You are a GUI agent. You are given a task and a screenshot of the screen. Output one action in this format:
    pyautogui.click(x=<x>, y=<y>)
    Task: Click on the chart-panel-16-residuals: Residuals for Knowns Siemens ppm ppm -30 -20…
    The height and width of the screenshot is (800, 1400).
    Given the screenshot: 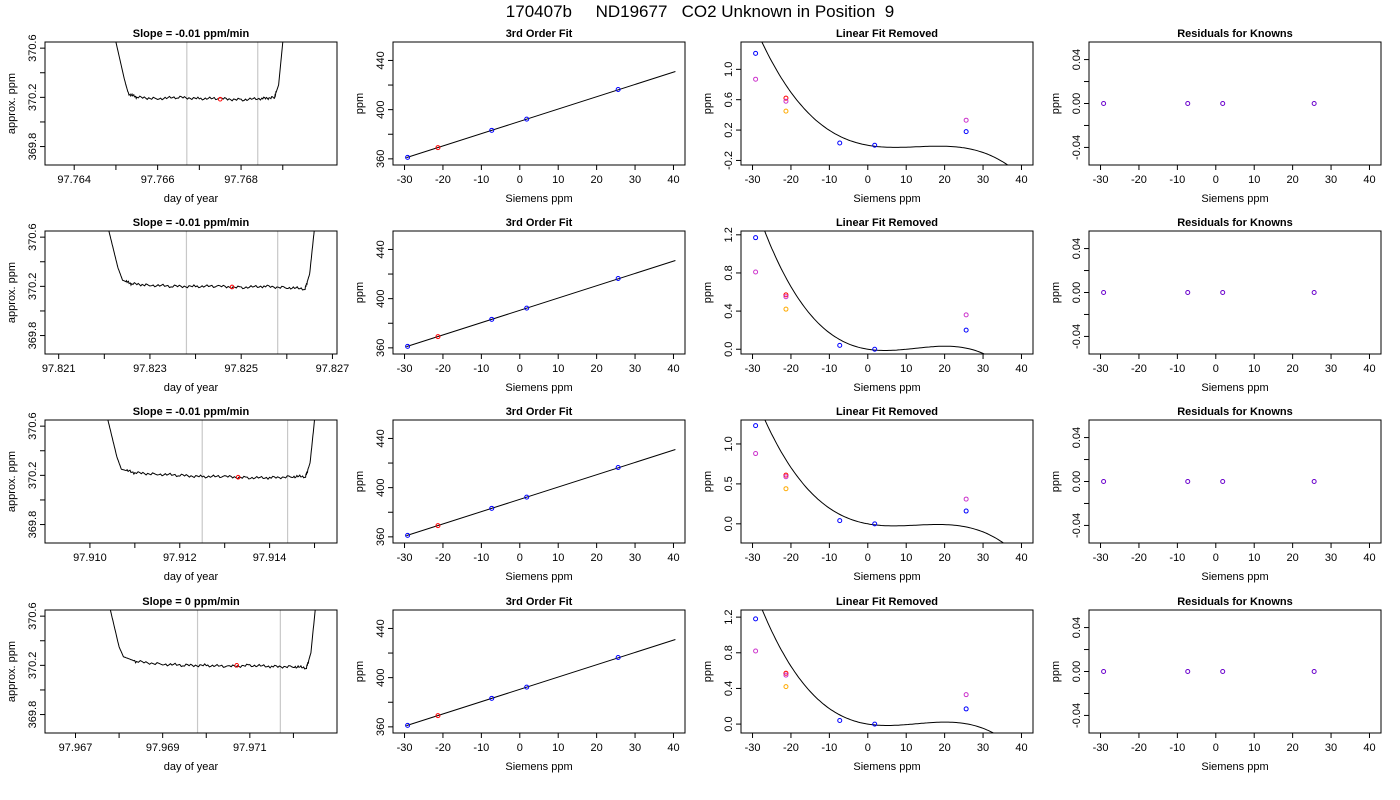 What is the action you would take?
    pyautogui.click(x=1216, y=684)
    